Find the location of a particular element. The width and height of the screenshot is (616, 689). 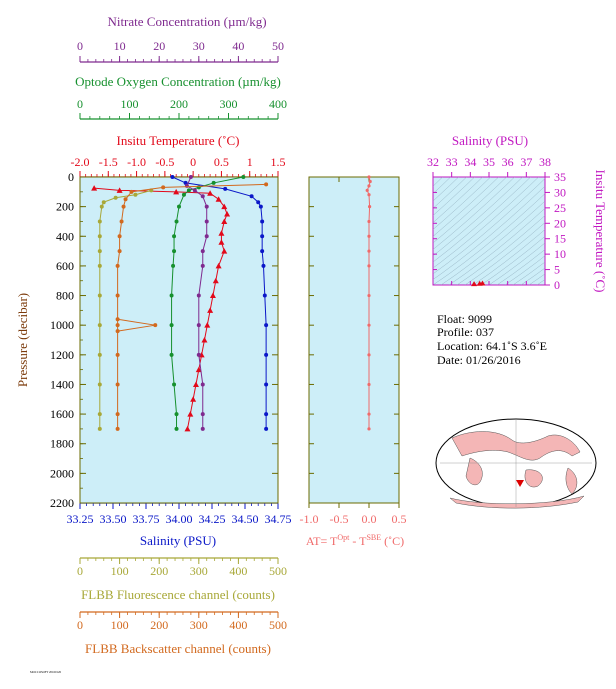

delta-t-line is located at coordinates (368, 302).